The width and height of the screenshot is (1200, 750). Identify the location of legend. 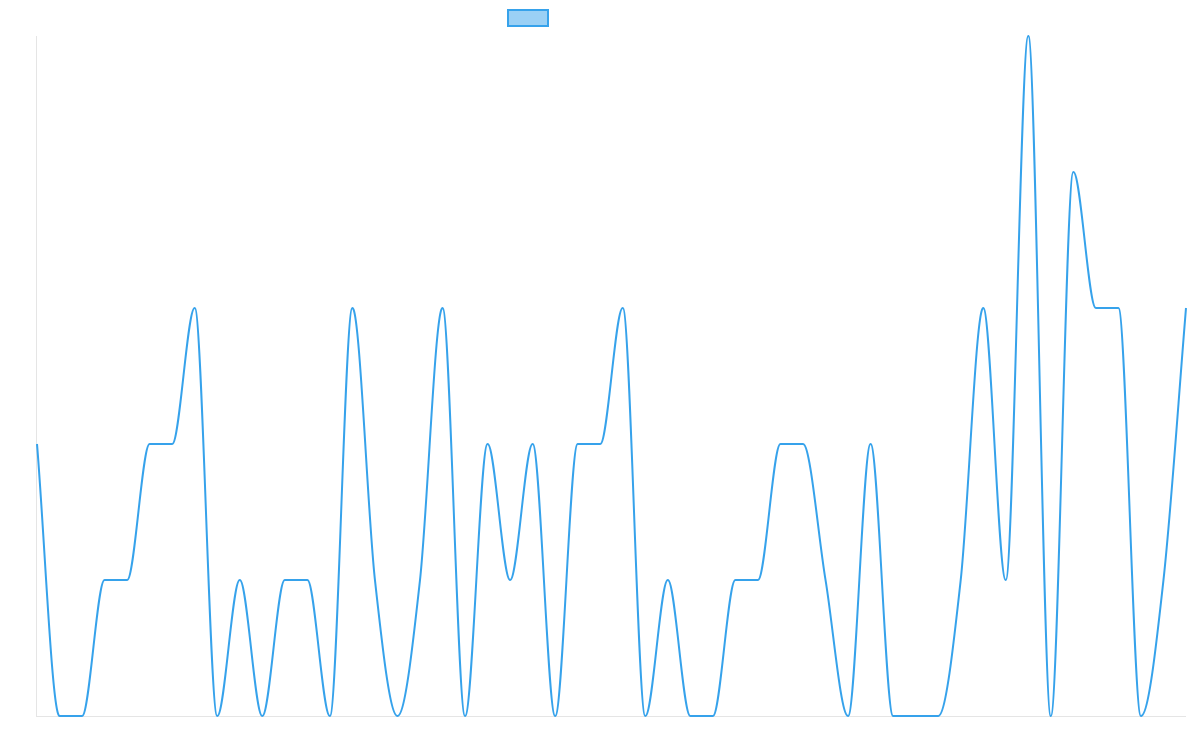
(528, 18).